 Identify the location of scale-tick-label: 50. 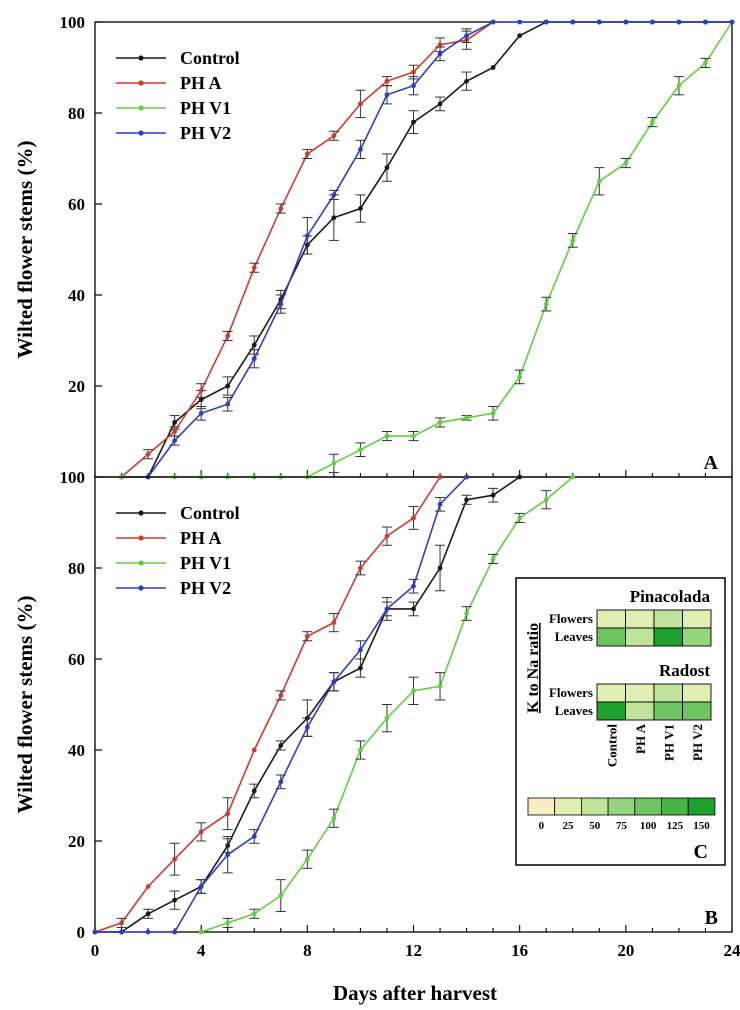
(595, 826).